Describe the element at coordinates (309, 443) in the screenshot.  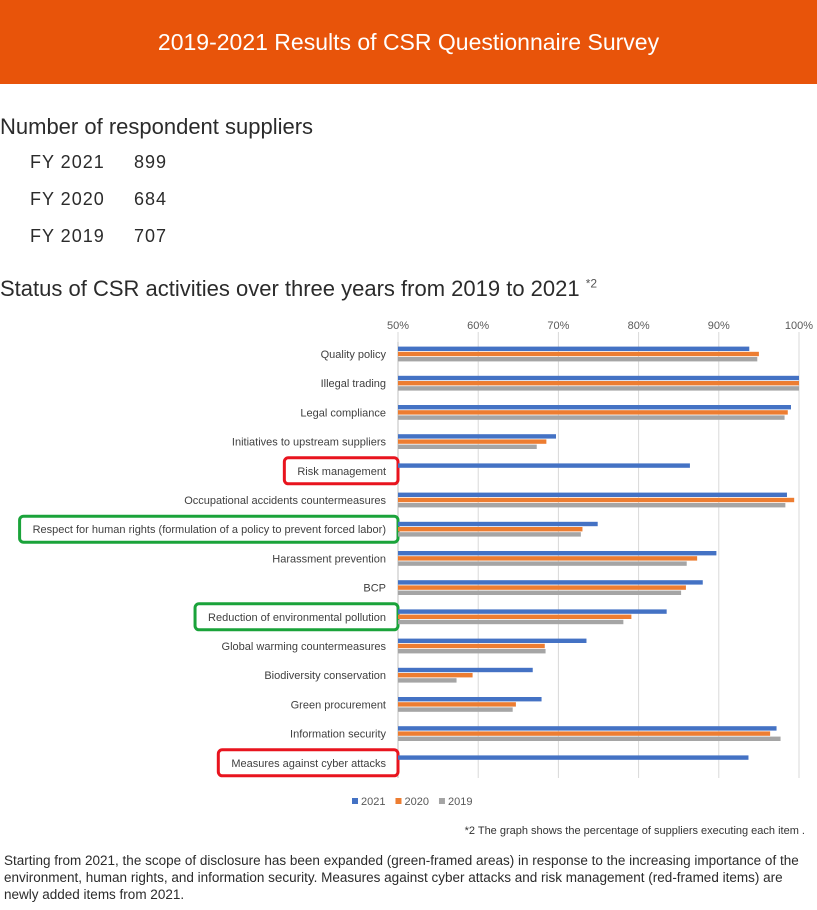
I see `category-label: Initiatives to upstream suppliers` at that location.